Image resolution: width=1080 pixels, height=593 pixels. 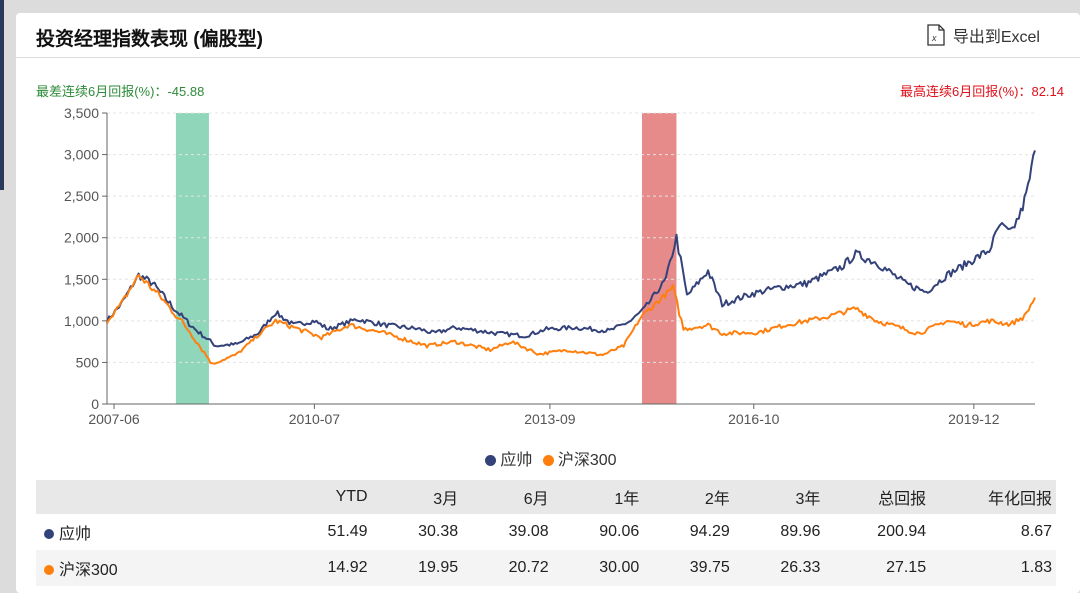 I want to click on legend-item-index: 沪深300, so click(x=577, y=460).